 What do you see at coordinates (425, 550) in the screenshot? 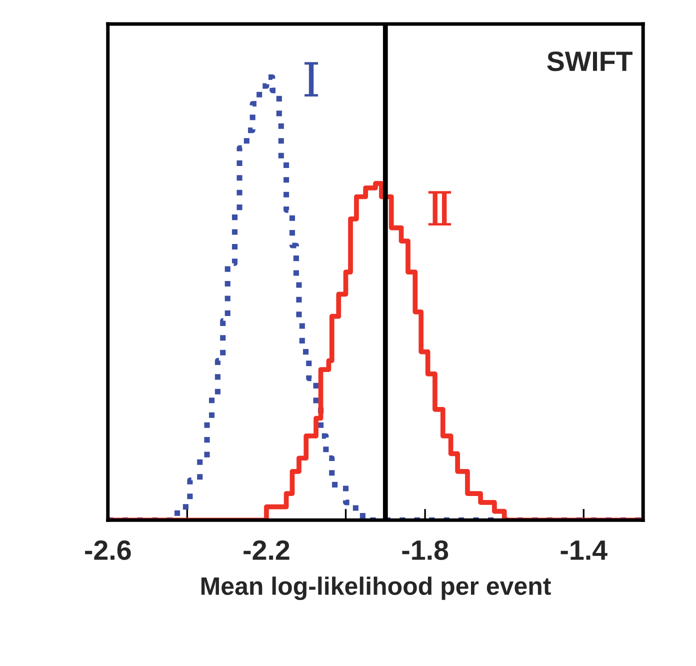
I see `x-tick-label: -1.8` at bounding box center [425, 550].